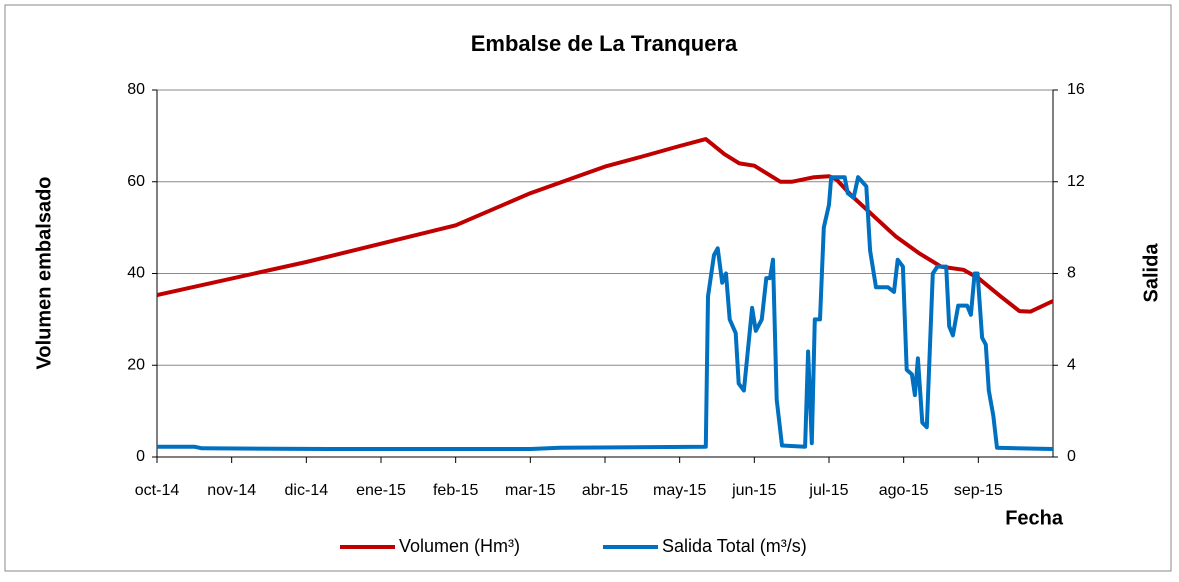 This screenshot has width=1179, height=582. I want to click on y-tick-label: 40, so click(136, 273).